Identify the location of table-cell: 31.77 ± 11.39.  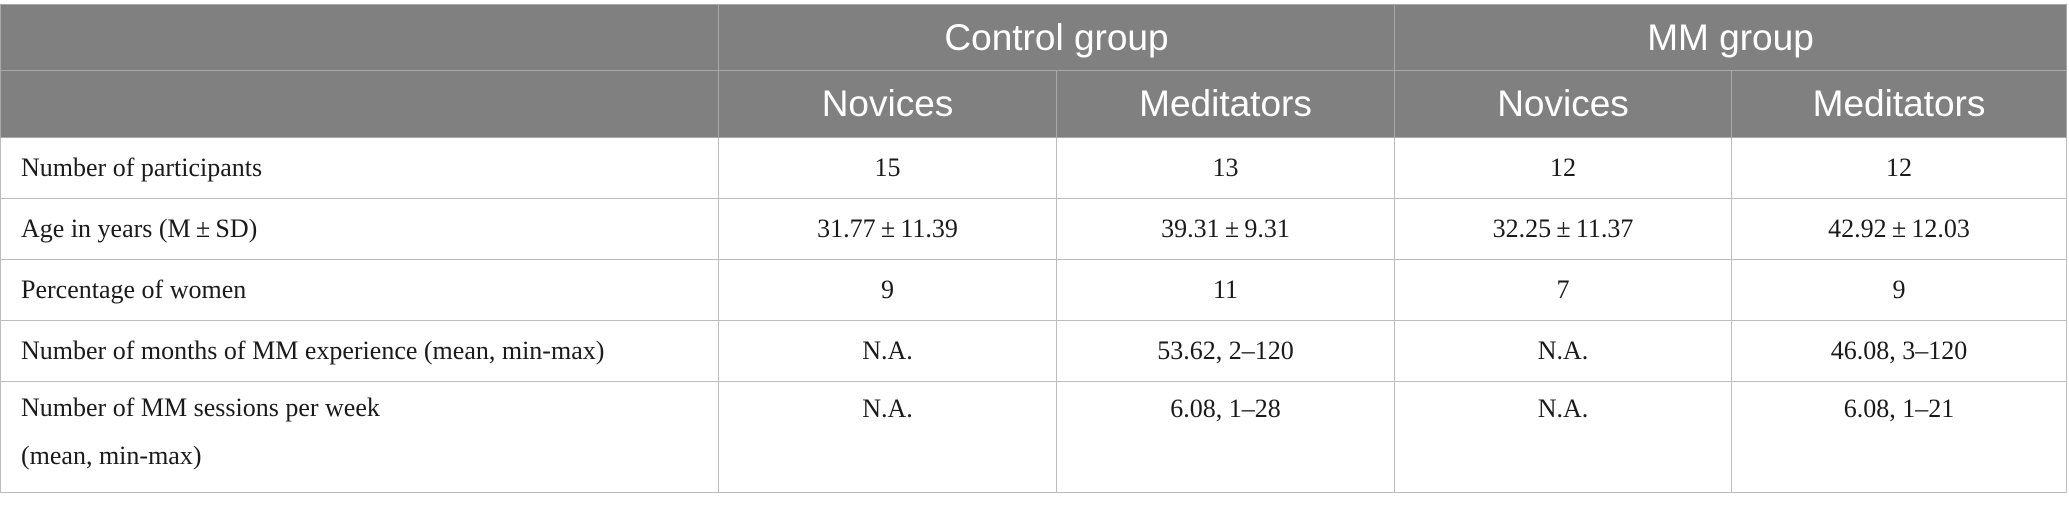
(887, 229).